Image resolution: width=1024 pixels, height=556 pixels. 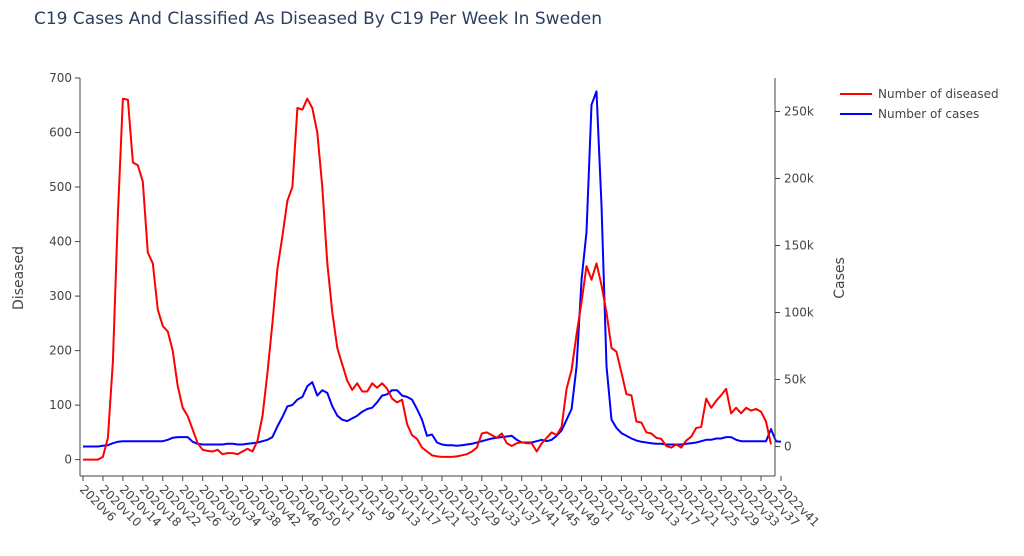 I want to click on left-y-tick-label: 300, so click(x=60, y=296).